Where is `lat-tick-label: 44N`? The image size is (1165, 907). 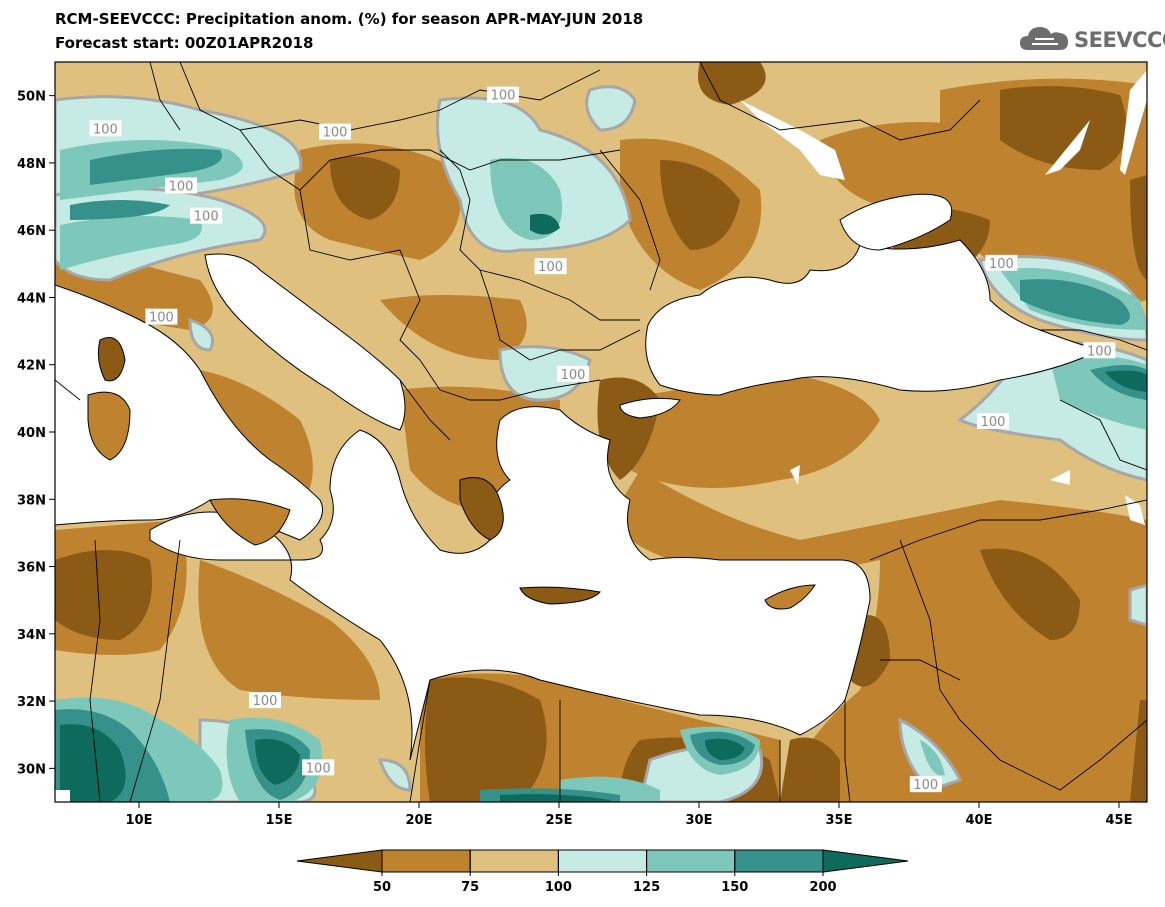 lat-tick-label: 44N is located at coordinates (31, 298).